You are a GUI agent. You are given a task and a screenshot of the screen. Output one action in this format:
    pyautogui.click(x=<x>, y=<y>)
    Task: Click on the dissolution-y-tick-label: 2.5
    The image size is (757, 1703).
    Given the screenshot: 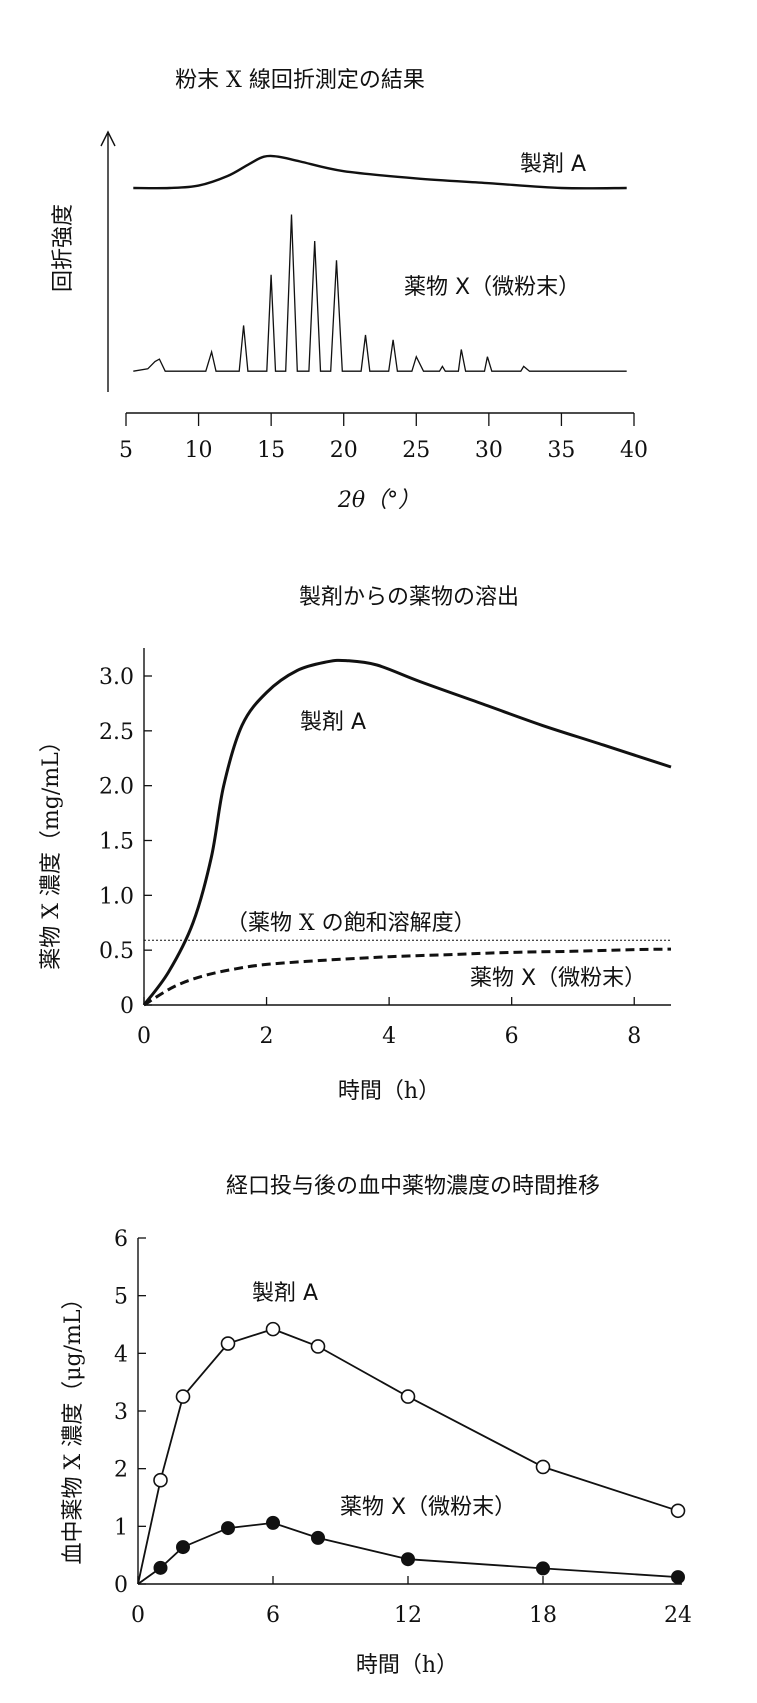 What is the action you would take?
    pyautogui.click(x=116, y=732)
    